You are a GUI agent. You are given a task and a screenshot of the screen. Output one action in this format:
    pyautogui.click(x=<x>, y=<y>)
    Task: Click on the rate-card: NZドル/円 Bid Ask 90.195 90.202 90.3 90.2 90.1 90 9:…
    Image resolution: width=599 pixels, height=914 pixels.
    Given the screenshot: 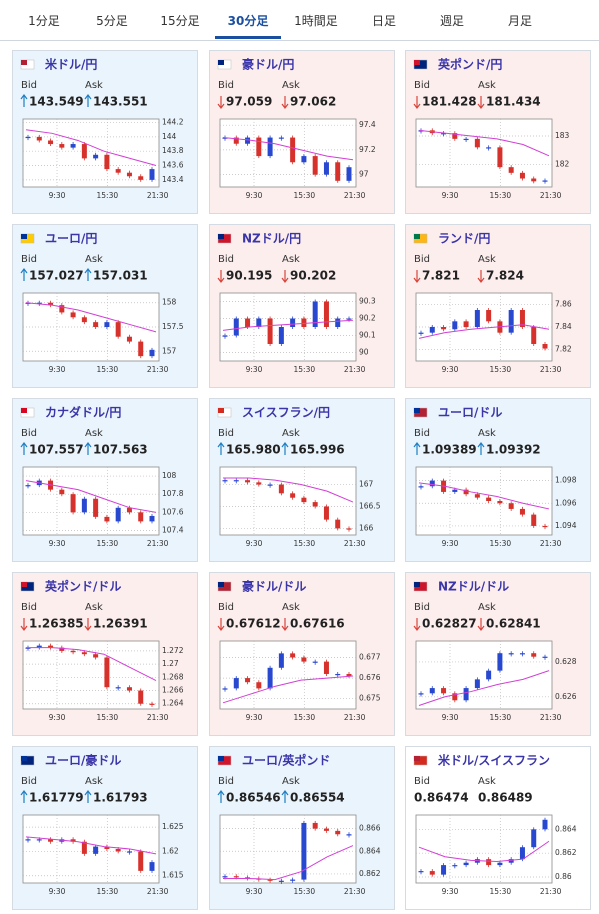 What is the action you would take?
    pyautogui.click(x=301, y=306)
    